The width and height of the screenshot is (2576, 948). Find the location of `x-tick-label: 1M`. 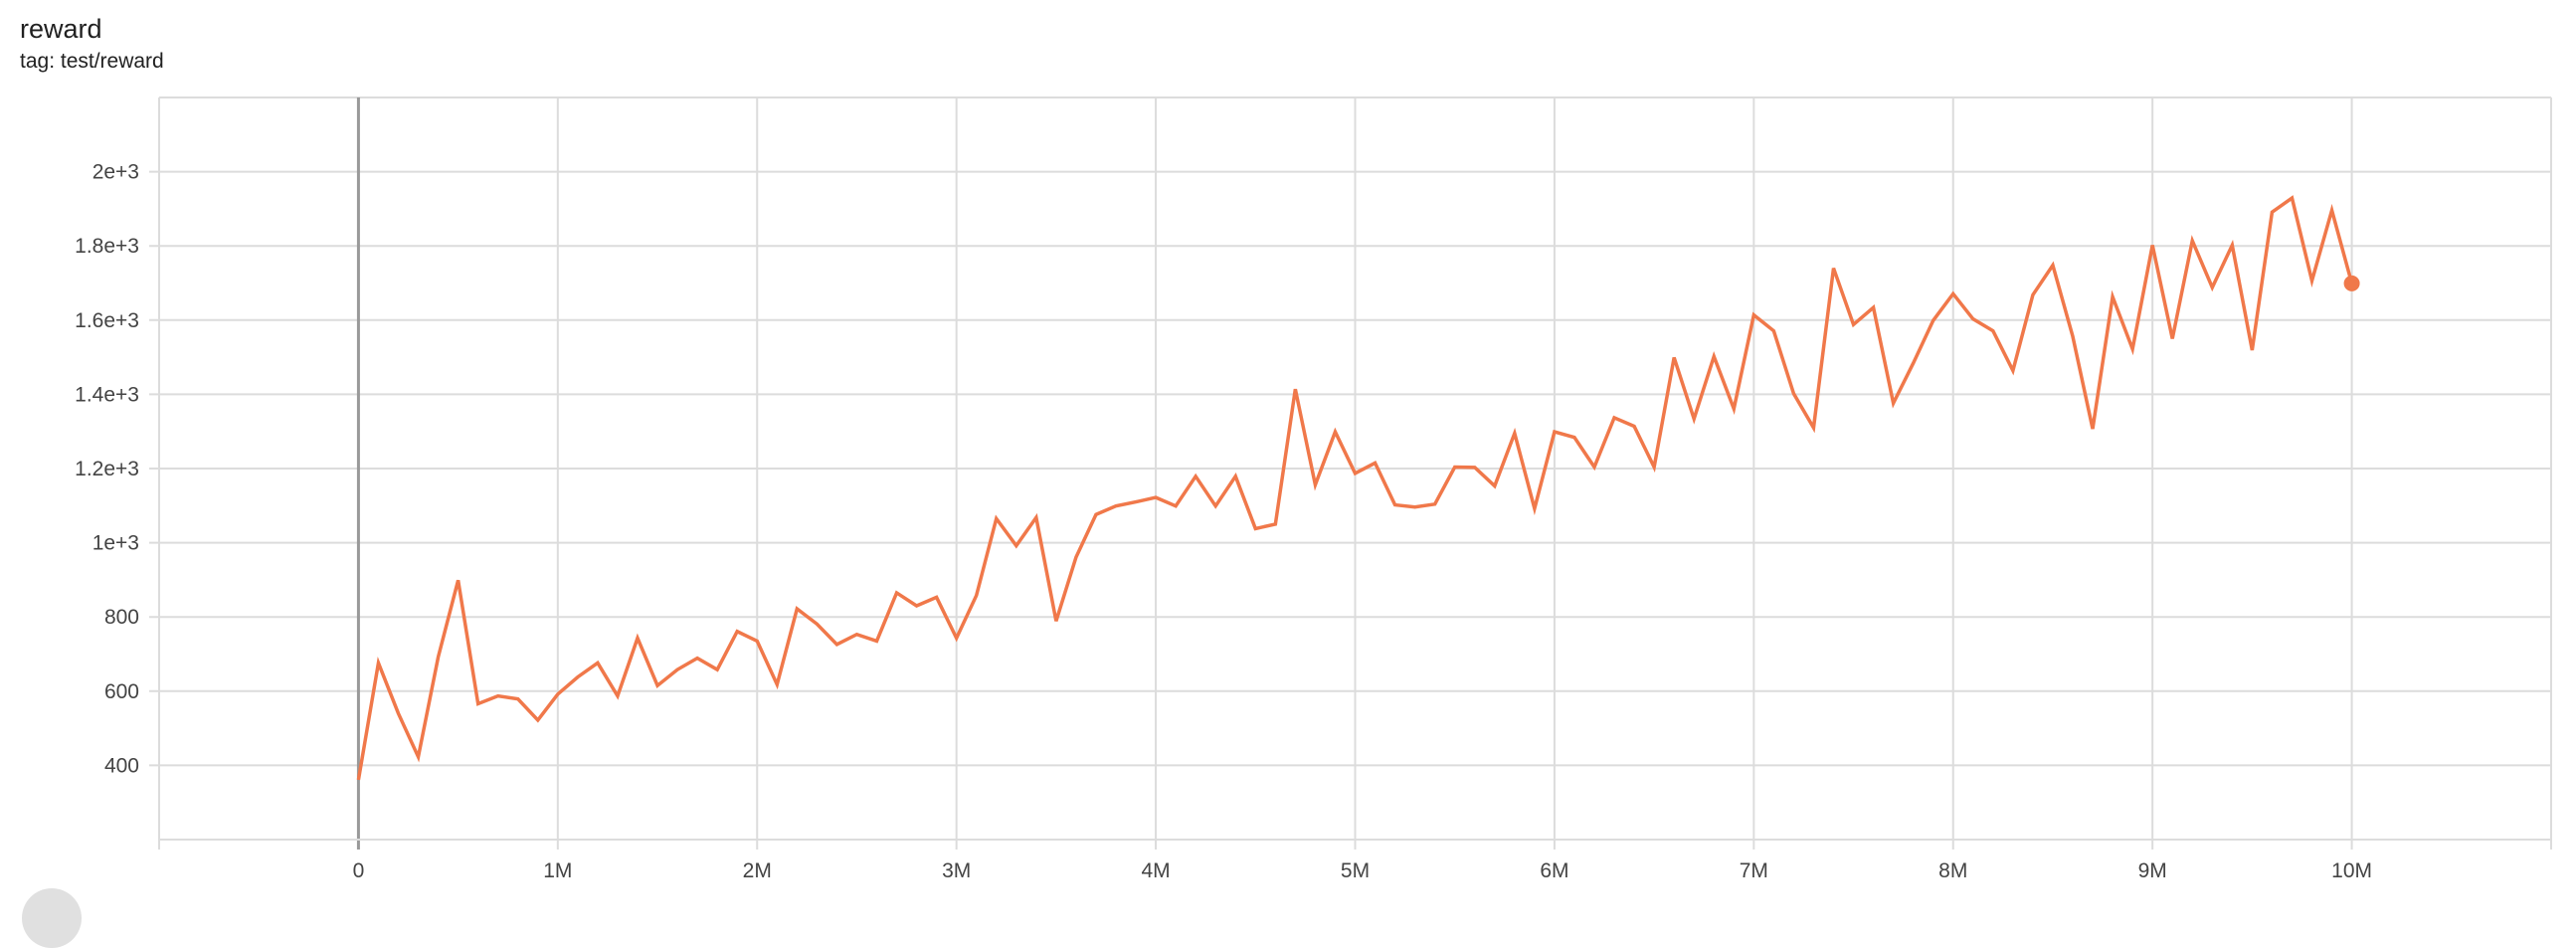

x-tick-label: 1M is located at coordinates (557, 871).